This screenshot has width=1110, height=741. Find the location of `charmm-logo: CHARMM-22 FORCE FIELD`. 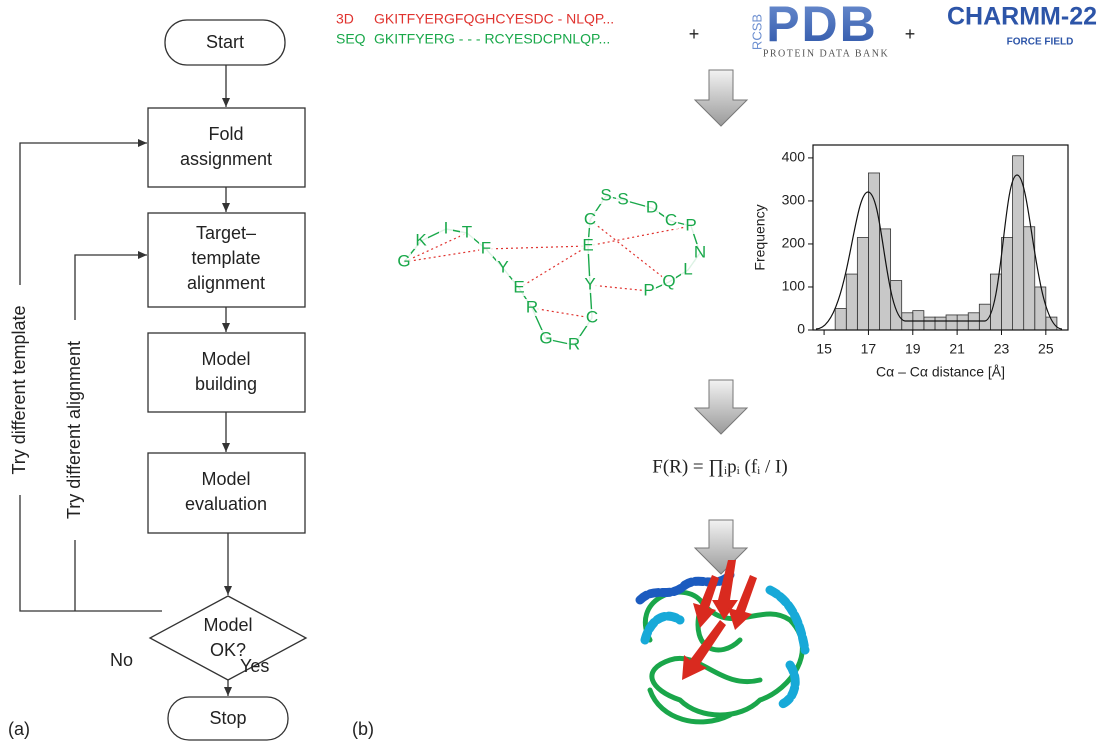

charmm-logo: CHARMM-22 FORCE FIELD is located at coordinates (1022, 25).